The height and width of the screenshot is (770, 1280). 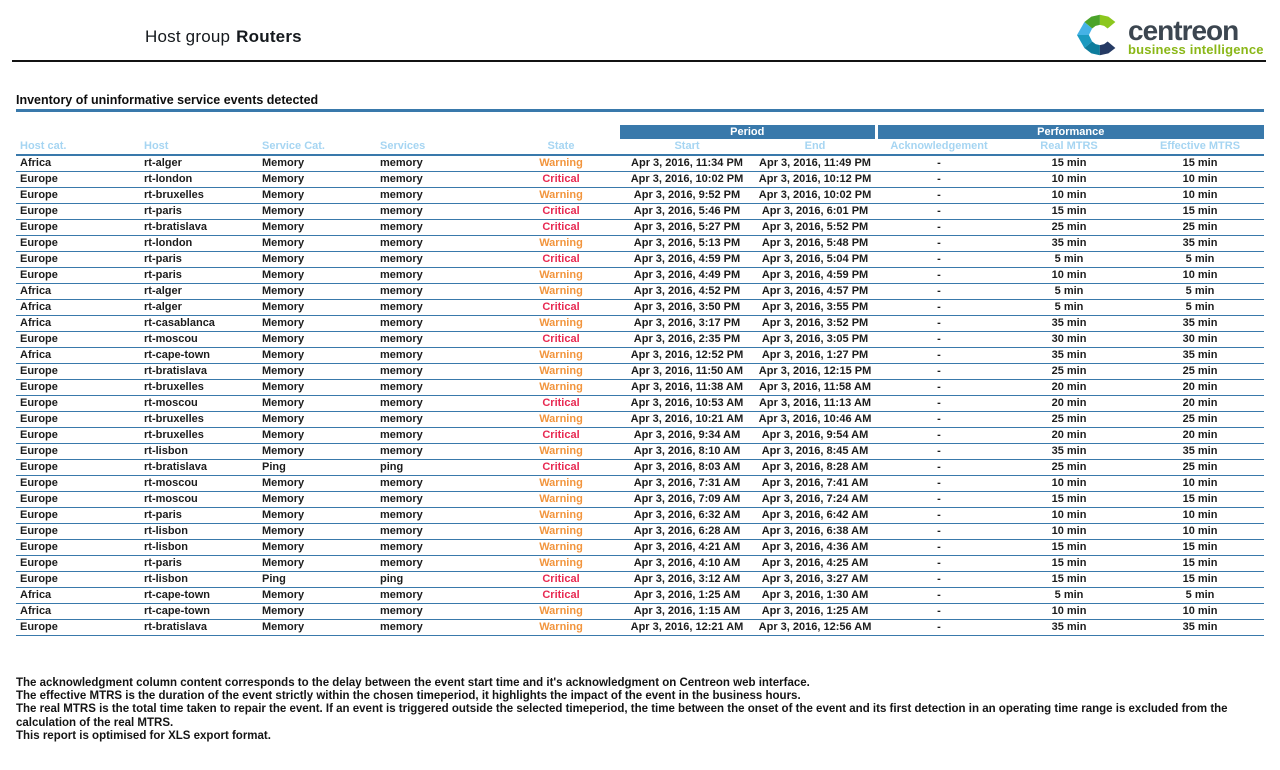 I want to click on cell-service-cat: Ping, so click(x=317, y=579).